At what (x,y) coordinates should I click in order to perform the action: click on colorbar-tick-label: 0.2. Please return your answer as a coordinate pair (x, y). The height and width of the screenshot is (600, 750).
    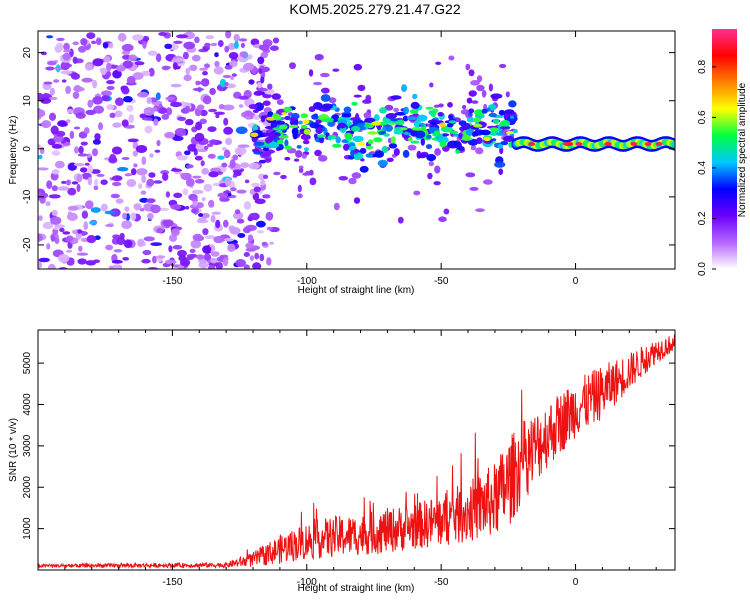
    Looking at the image, I should click on (702, 218).